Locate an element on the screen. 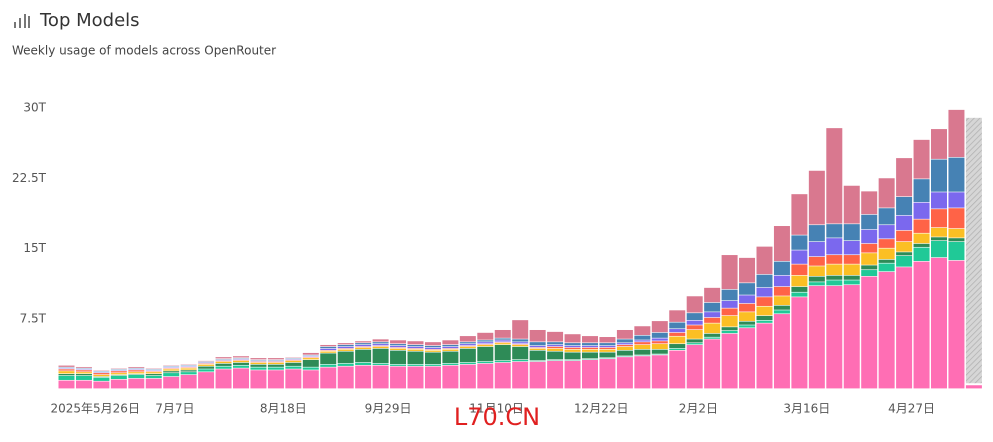  x-tick-label: 12月22日 is located at coordinates (601, 409).